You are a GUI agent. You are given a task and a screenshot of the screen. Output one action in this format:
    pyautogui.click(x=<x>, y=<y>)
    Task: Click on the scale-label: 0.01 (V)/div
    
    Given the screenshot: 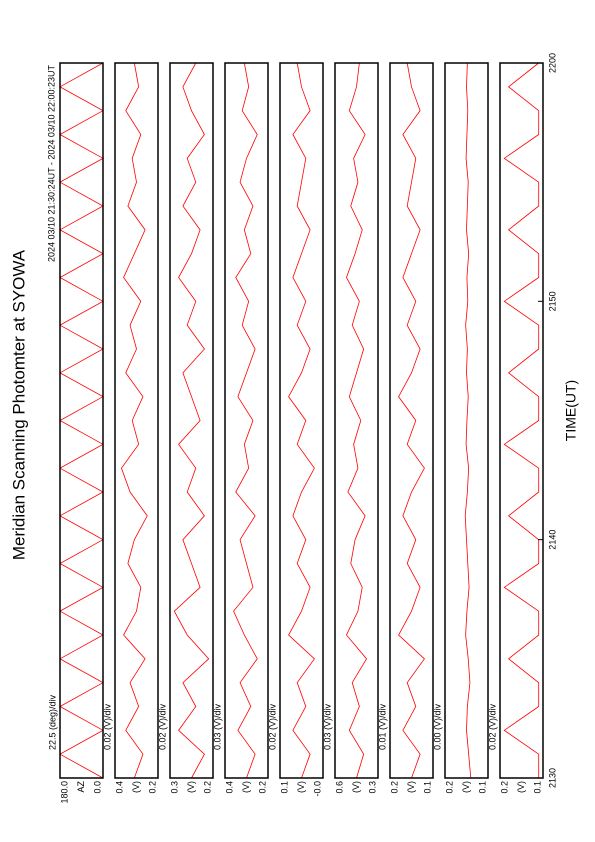 What is the action you would take?
    pyautogui.click(x=382, y=726)
    